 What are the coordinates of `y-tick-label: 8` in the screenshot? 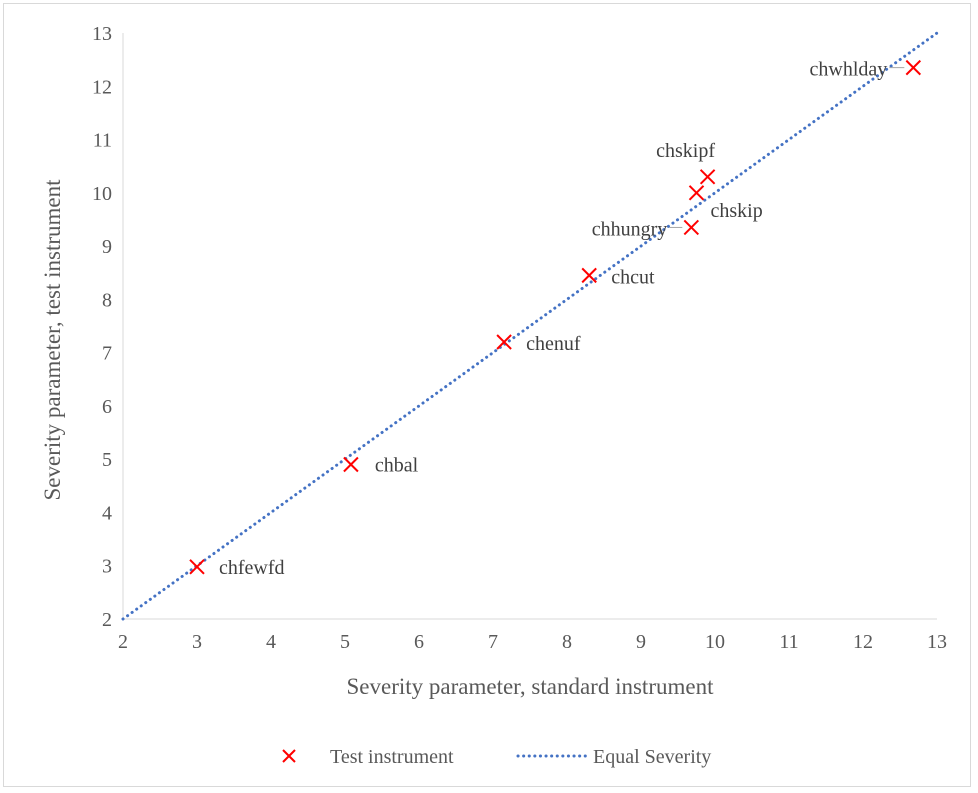 It's located at (107, 300).